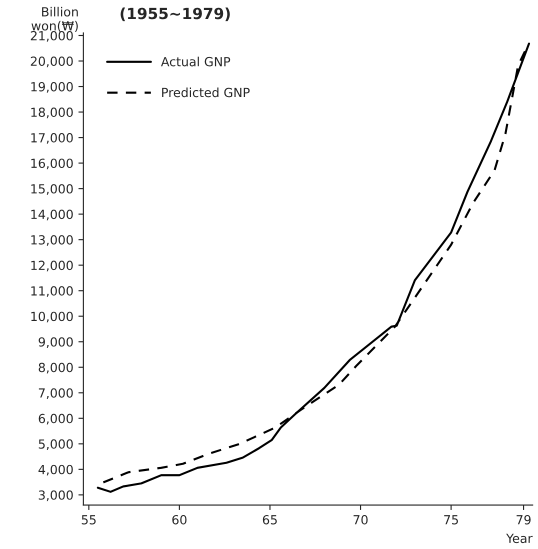  What do you see at coordinates (55, 470) in the screenshot?
I see `y-tick-label: 4,000` at bounding box center [55, 470].